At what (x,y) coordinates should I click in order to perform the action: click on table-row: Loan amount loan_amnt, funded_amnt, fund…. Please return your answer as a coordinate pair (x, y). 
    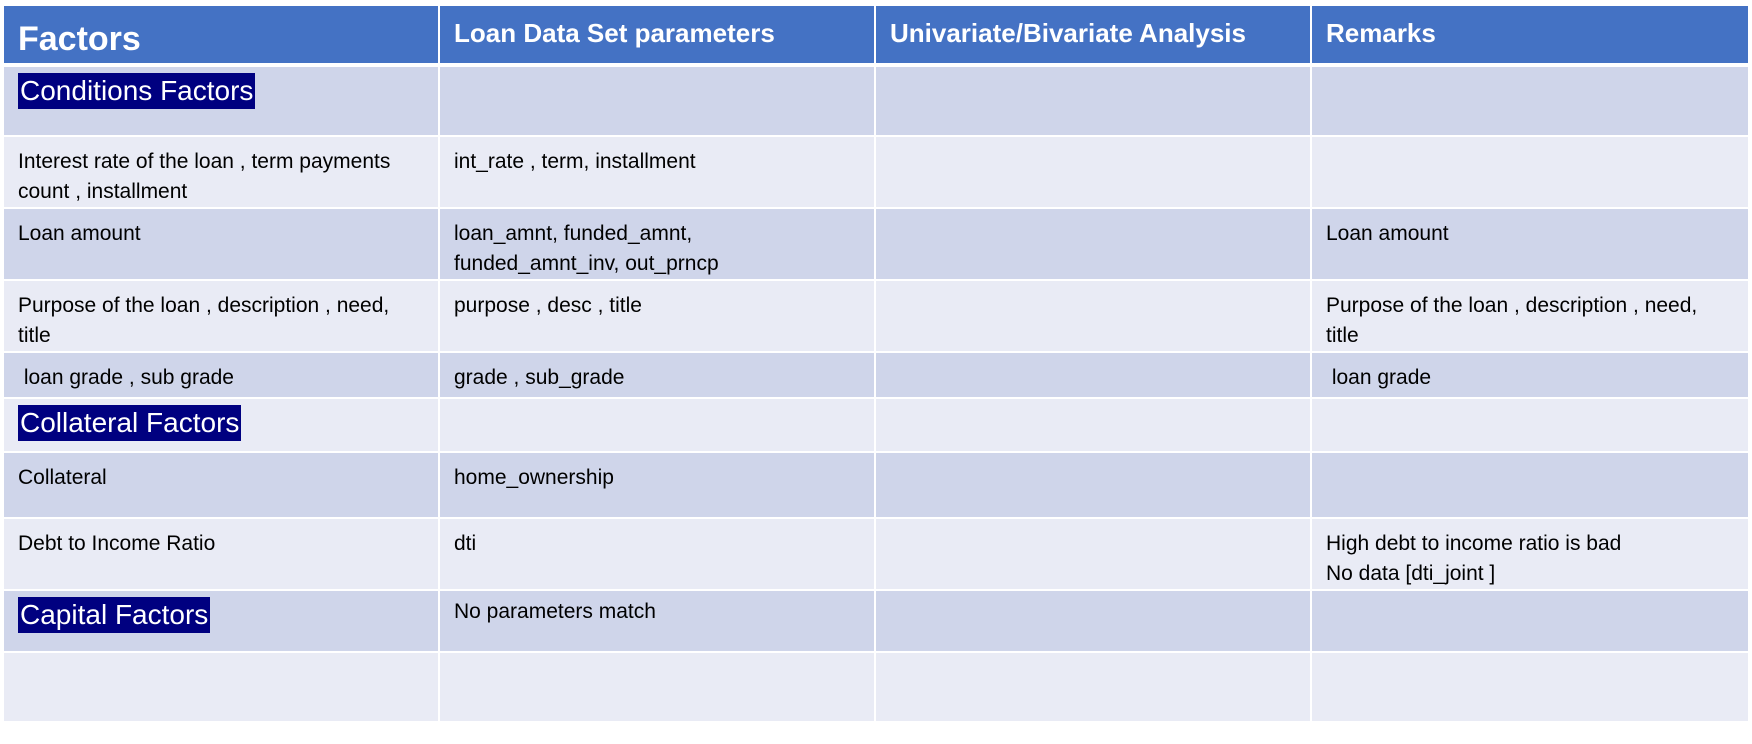
    Looking at the image, I should click on (876, 245).